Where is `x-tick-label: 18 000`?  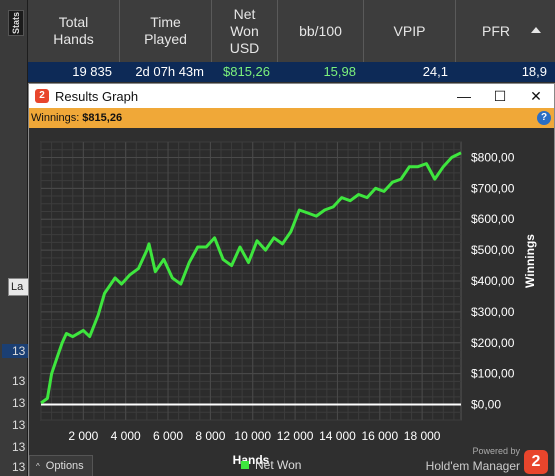 x-tick-label: 18 000 is located at coordinates (422, 436).